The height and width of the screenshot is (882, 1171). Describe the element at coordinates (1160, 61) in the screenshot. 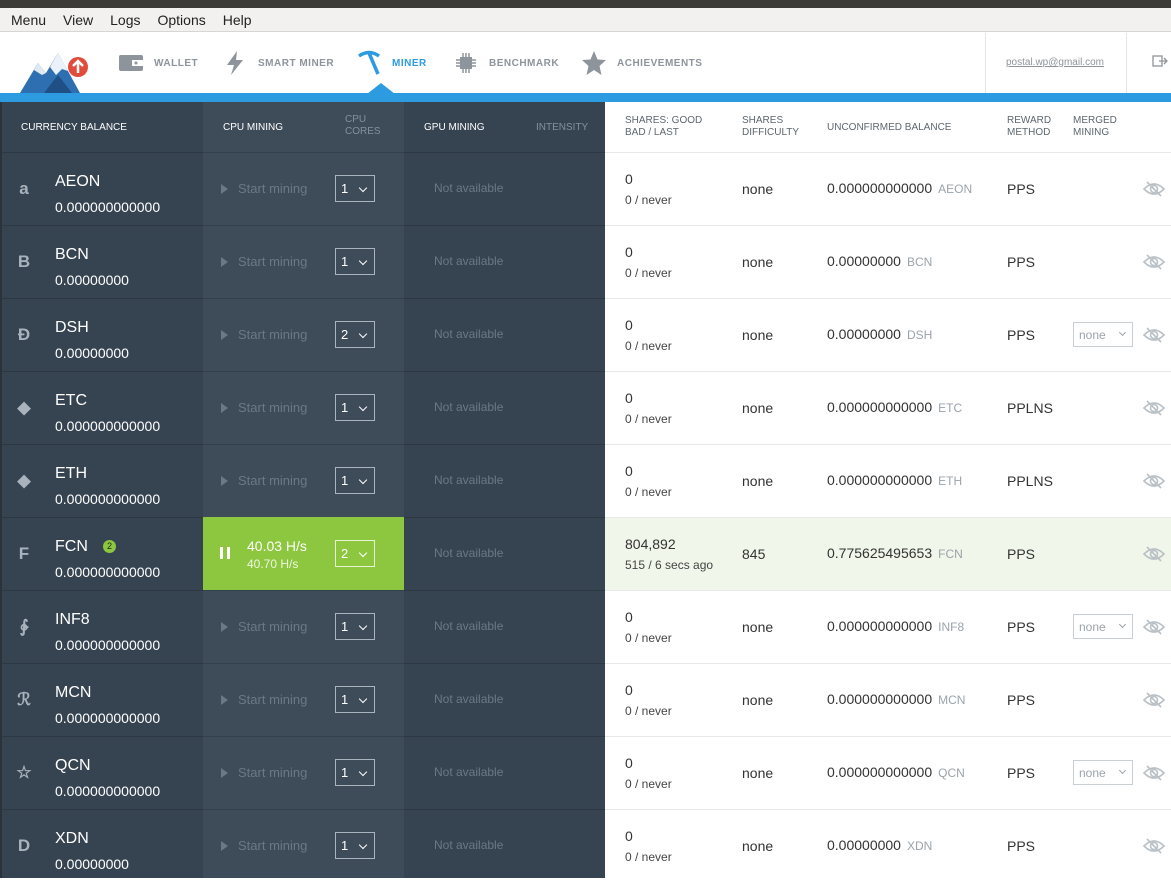

I see `logout-icon` at that location.